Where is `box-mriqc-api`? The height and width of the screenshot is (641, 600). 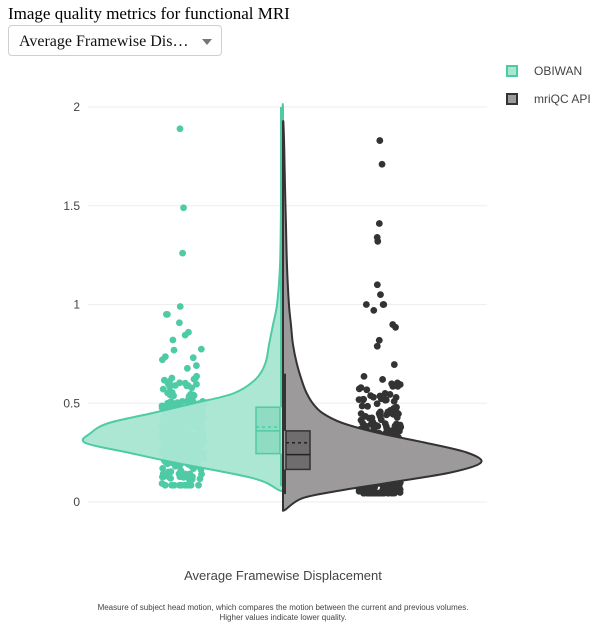
box-mriqc-api is located at coordinates (298, 450).